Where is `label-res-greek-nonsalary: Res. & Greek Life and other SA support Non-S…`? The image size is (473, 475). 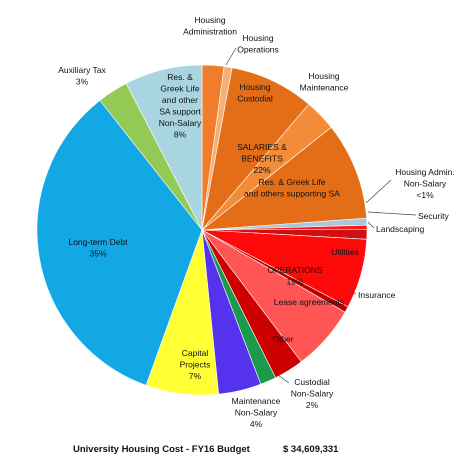
label-res-greek-nonsalary: Res. & Greek Life and other SA support Non-S… is located at coordinates (180, 106).